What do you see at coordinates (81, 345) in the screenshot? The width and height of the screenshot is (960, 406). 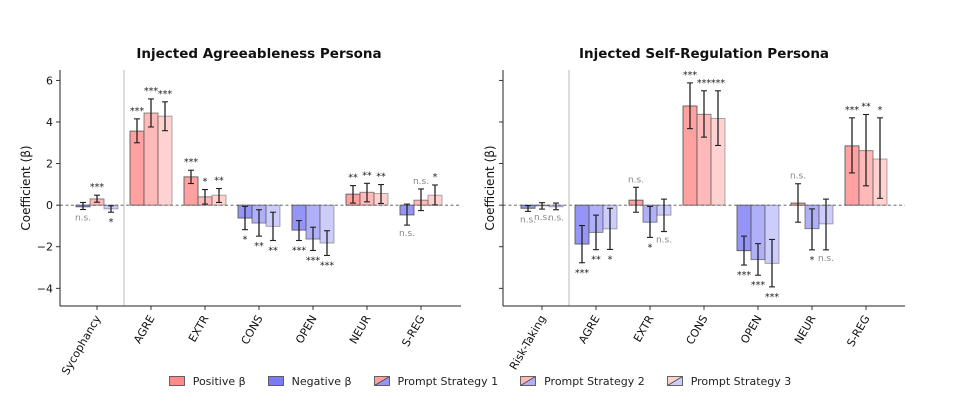 I see `x-tick-label: Sycophancy` at bounding box center [81, 345].